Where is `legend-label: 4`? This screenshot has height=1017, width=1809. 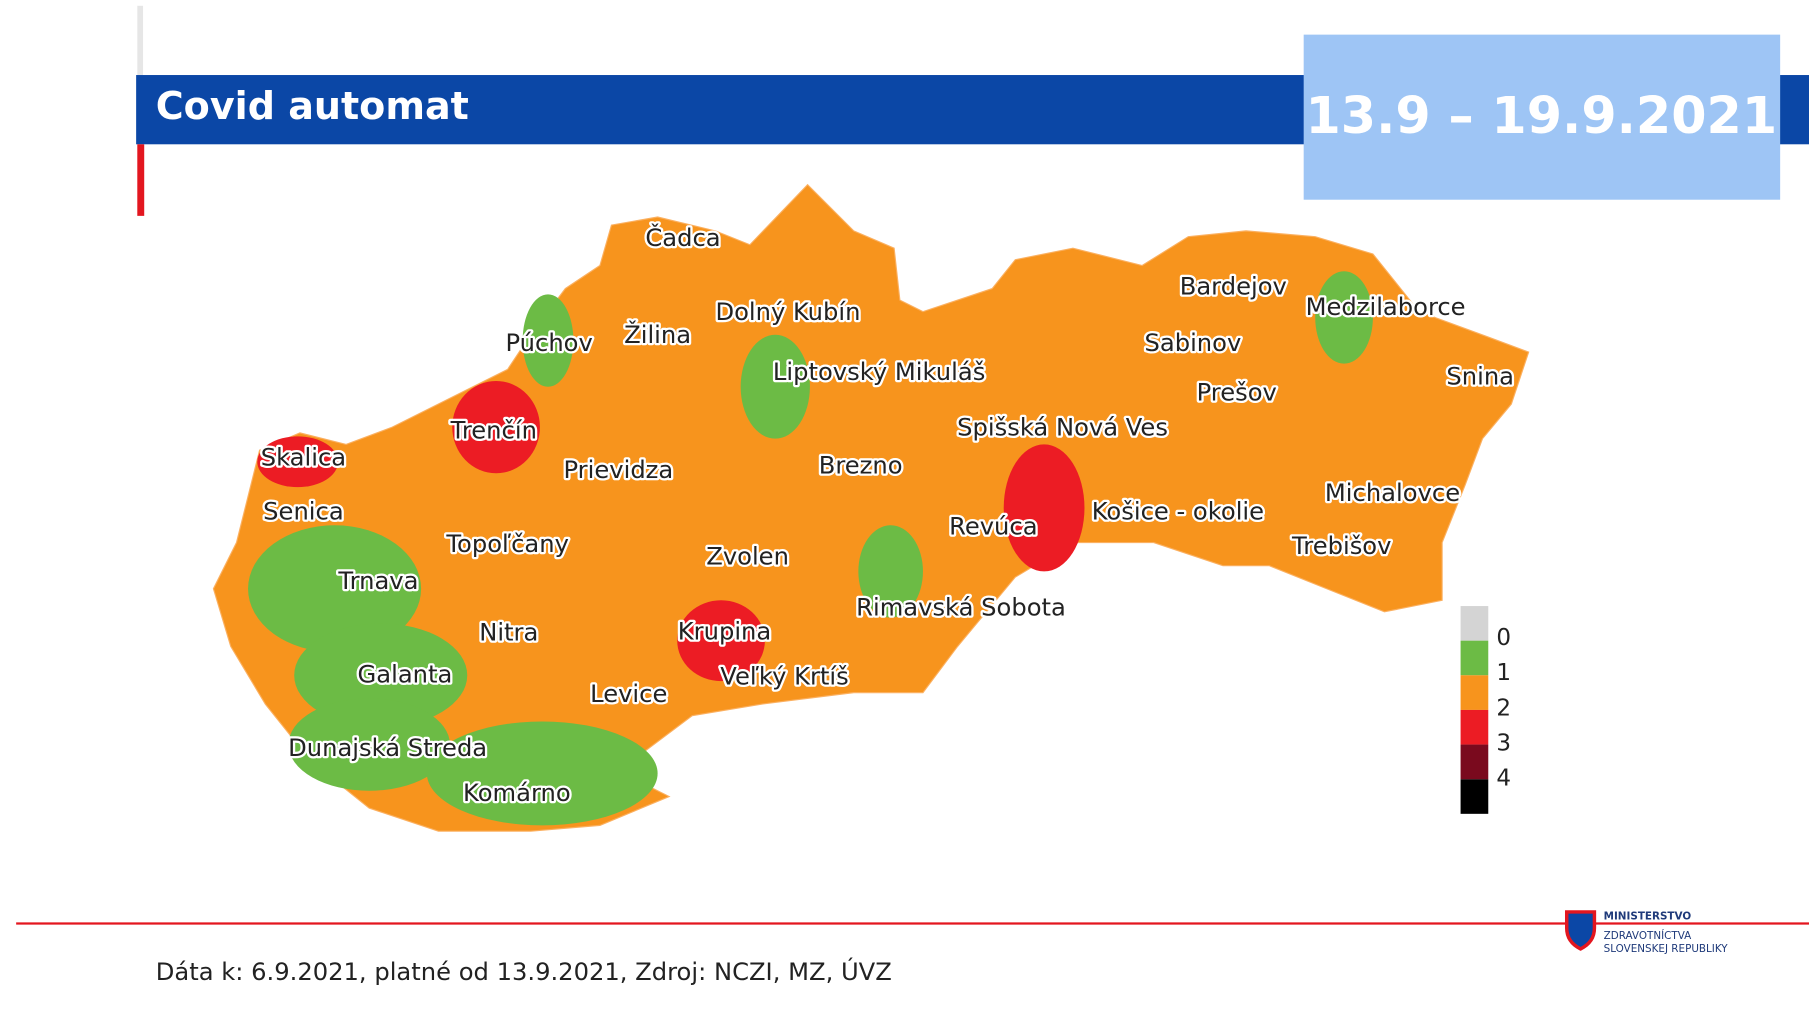
legend-label: 4 is located at coordinates (1503, 779).